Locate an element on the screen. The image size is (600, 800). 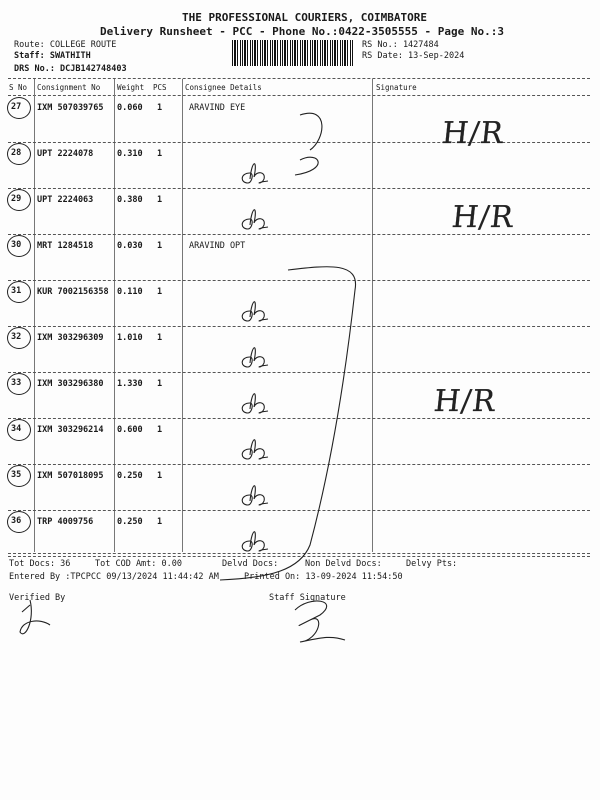
sno: 32 is located at coordinates (16, 337).